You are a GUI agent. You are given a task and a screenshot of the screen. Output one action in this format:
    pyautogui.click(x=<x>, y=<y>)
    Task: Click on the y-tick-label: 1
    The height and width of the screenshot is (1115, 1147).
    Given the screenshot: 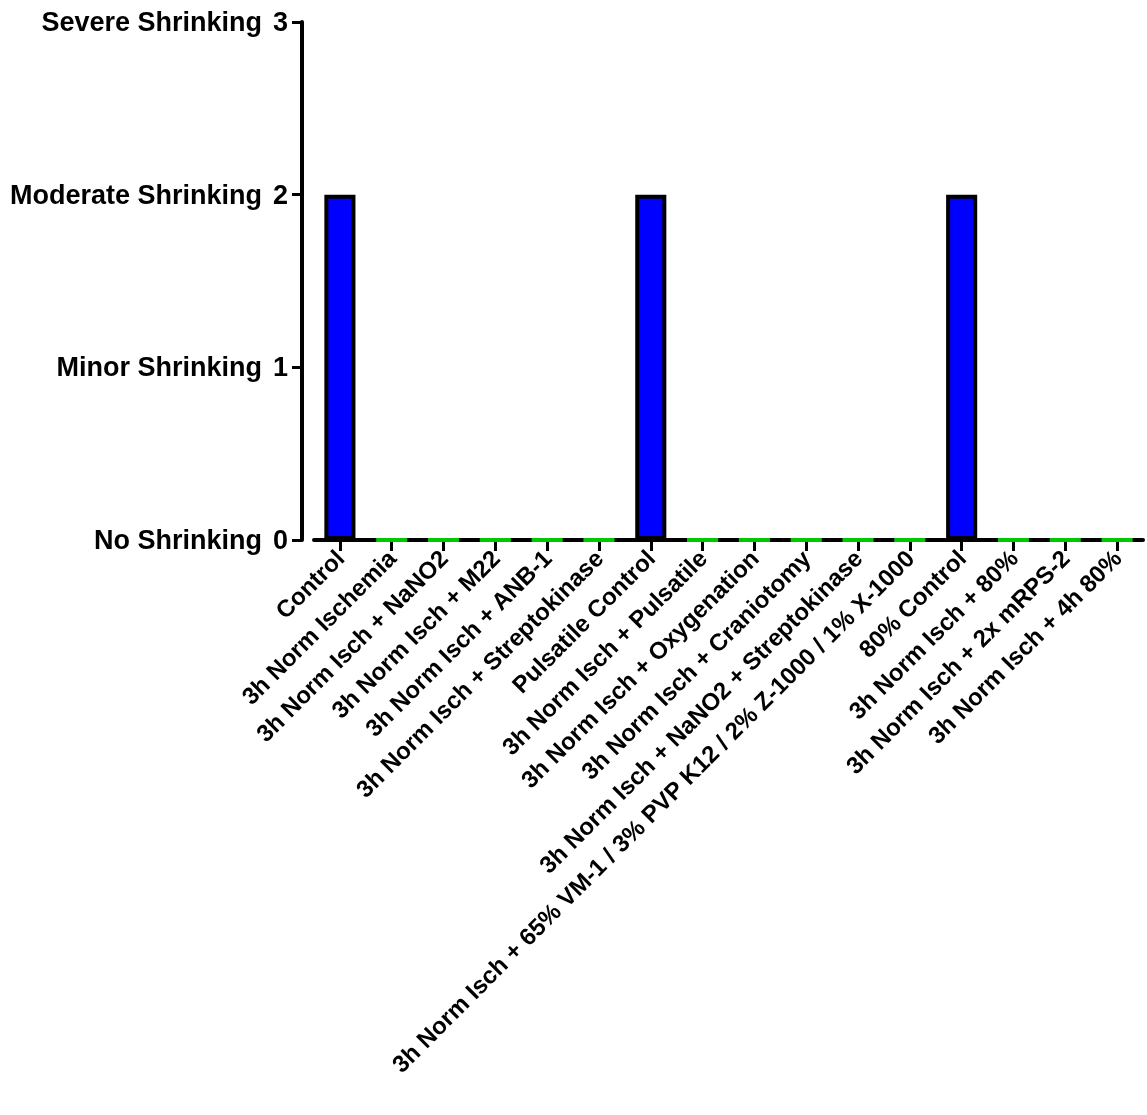 What is the action you would take?
    pyautogui.click(x=280, y=367)
    